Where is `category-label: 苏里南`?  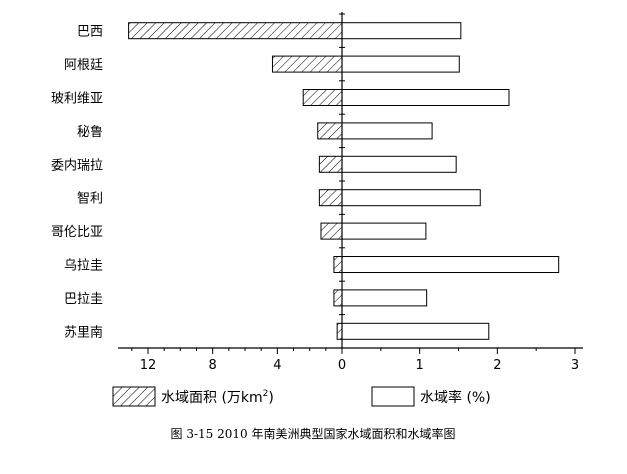
category-label: 苏里南 is located at coordinates (83, 332).